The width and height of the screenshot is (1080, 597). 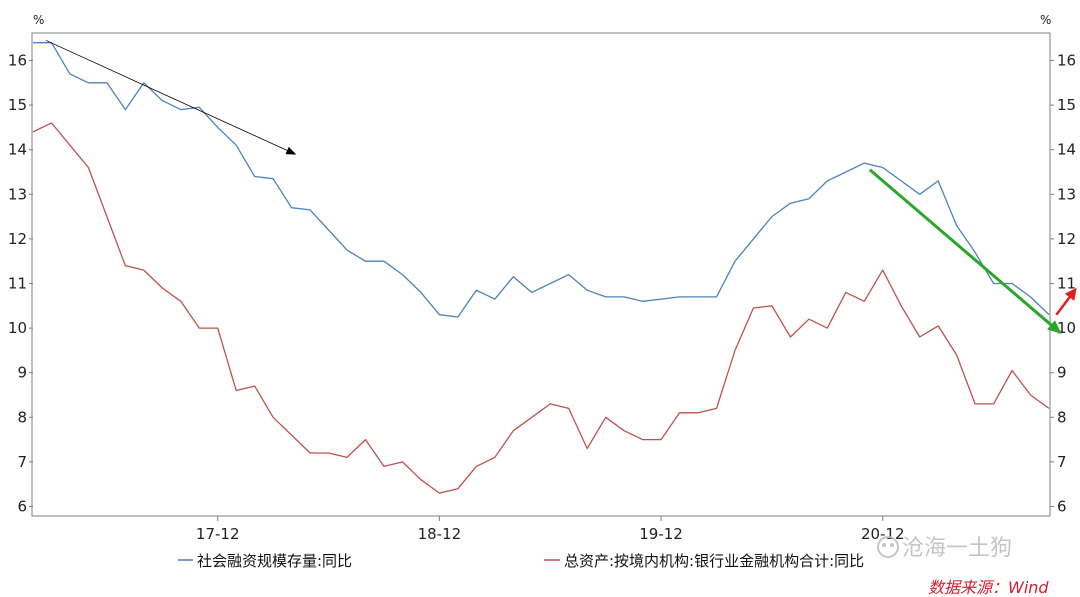 I want to click on left-tick-label: 11, so click(x=17, y=284).